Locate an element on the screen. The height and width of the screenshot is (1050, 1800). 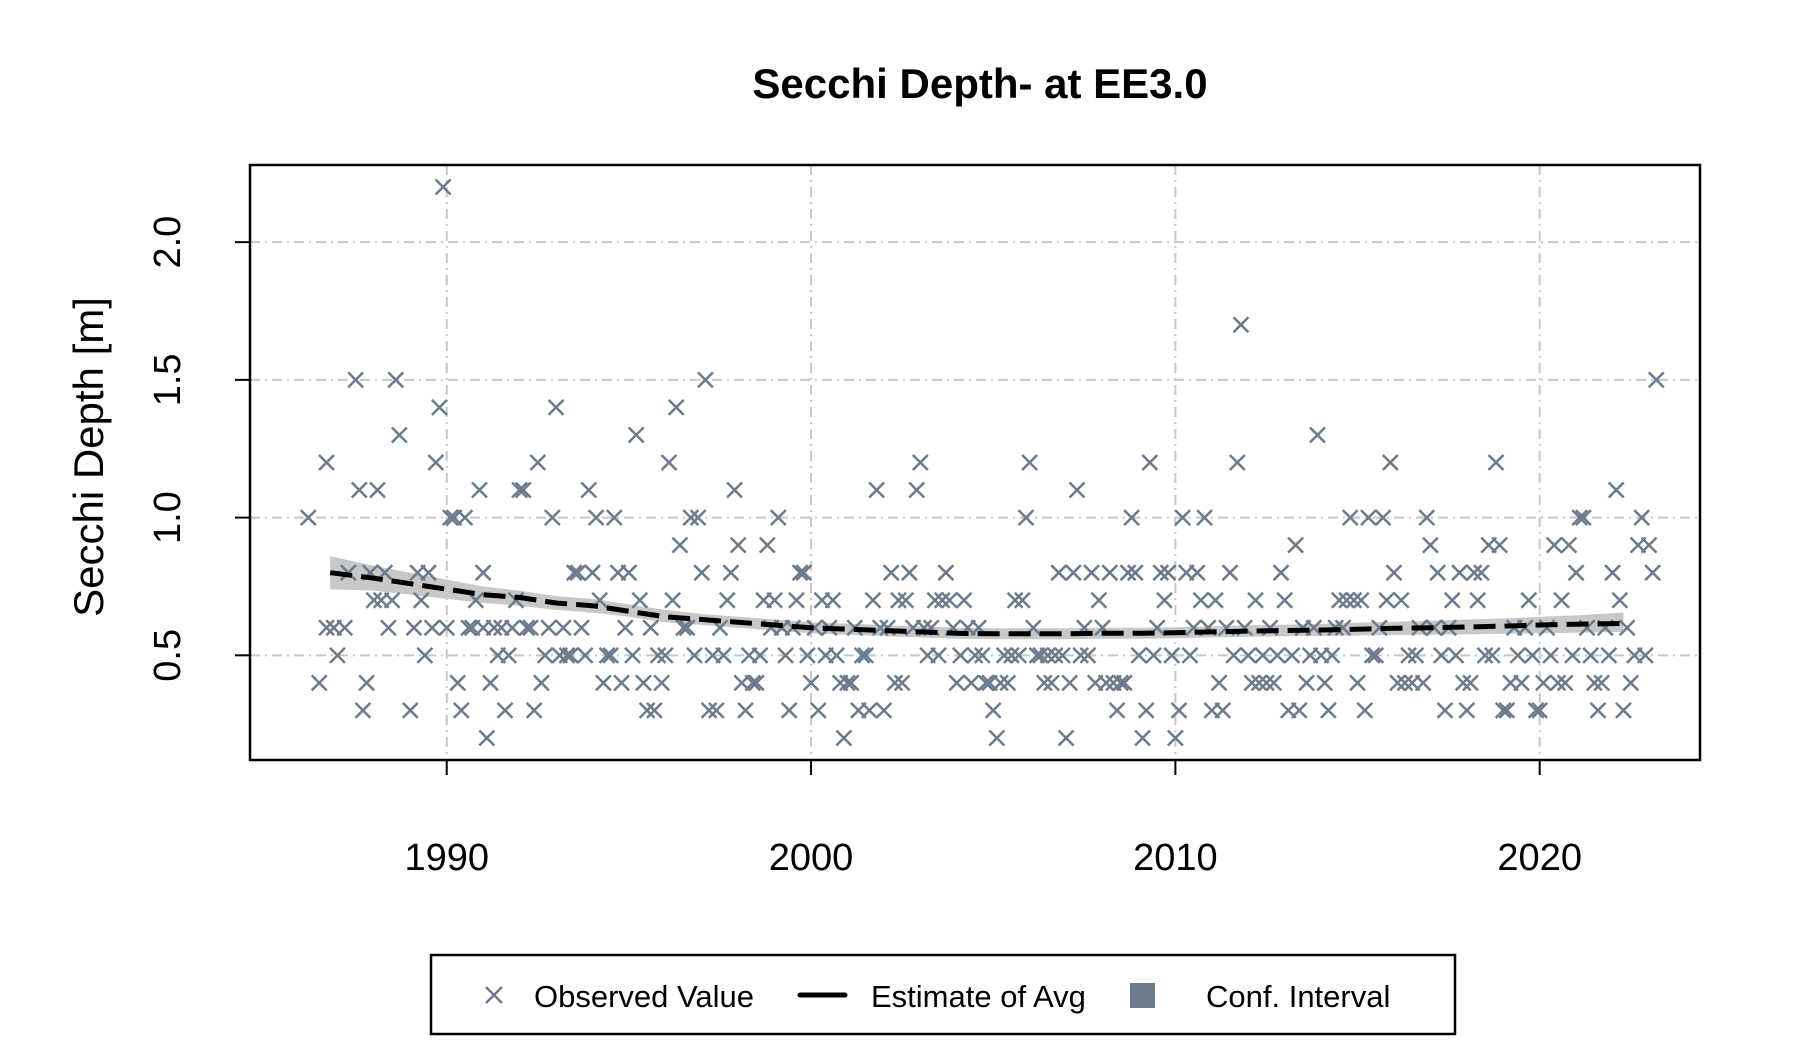
x-tick-label: 2020 is located at coordinates (1539, 858).